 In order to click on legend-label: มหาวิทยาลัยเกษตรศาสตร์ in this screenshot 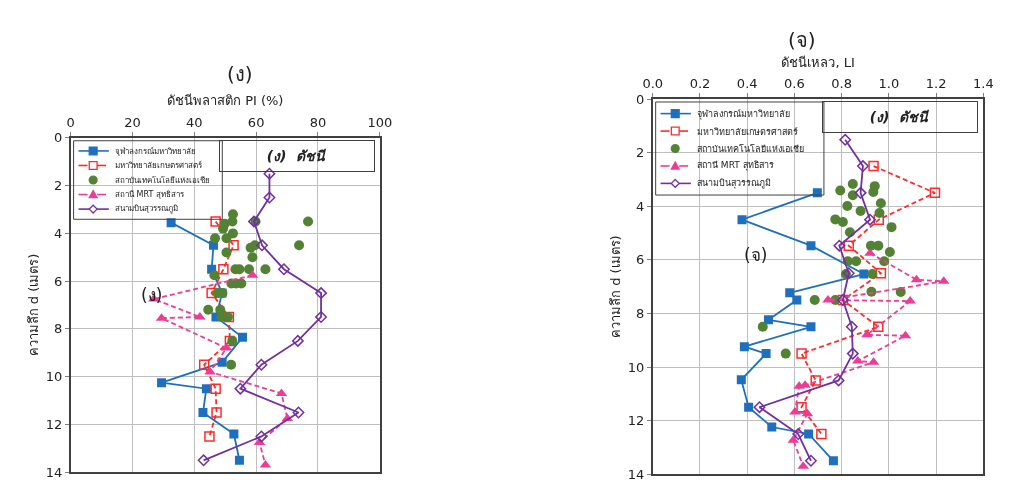, I will do `click(747, 131)`.